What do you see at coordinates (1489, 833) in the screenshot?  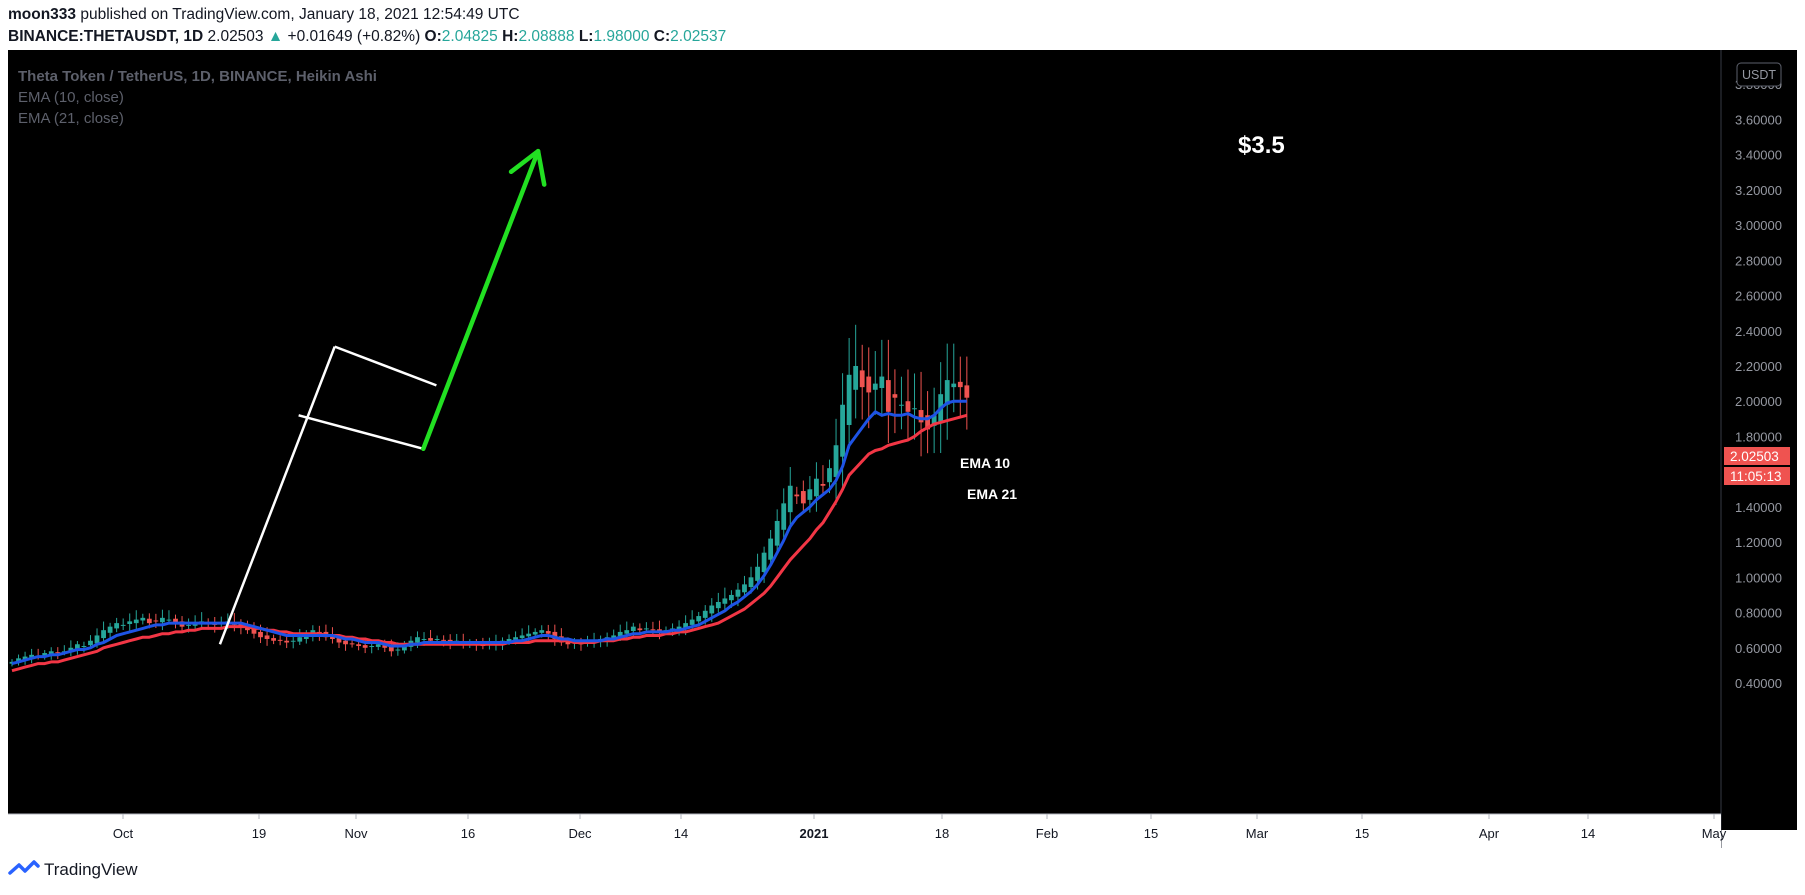 I see `time-tick-label: Apr` at bounding box center [1489, 833].